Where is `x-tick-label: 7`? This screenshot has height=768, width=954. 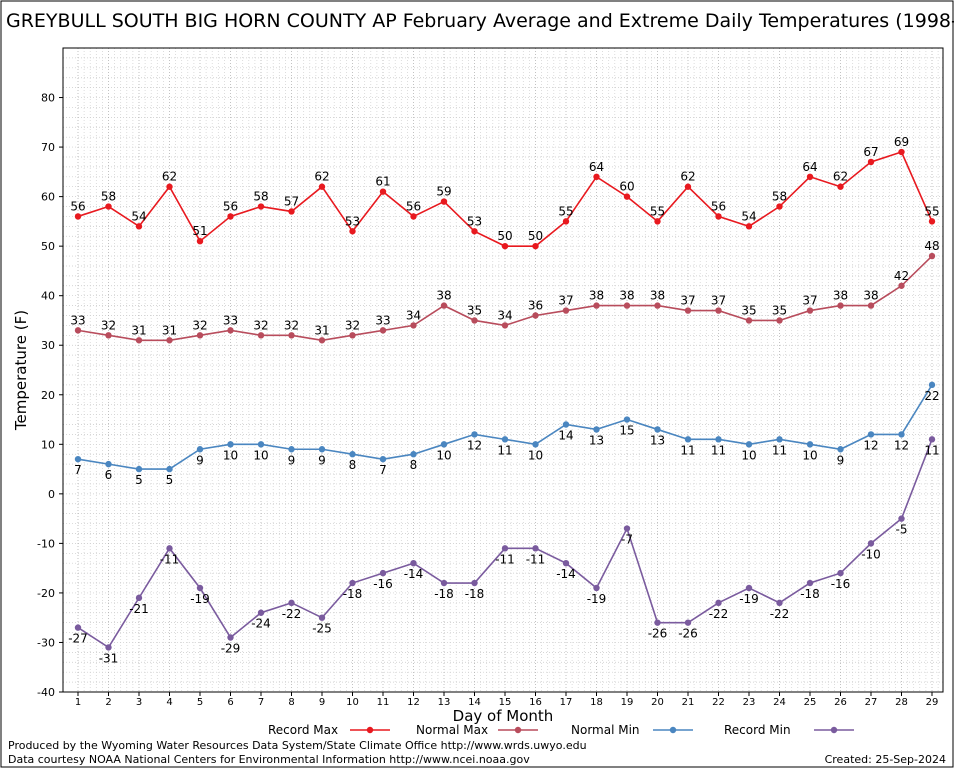
x-tick-label: 7 is located at coordinates (261, 702).